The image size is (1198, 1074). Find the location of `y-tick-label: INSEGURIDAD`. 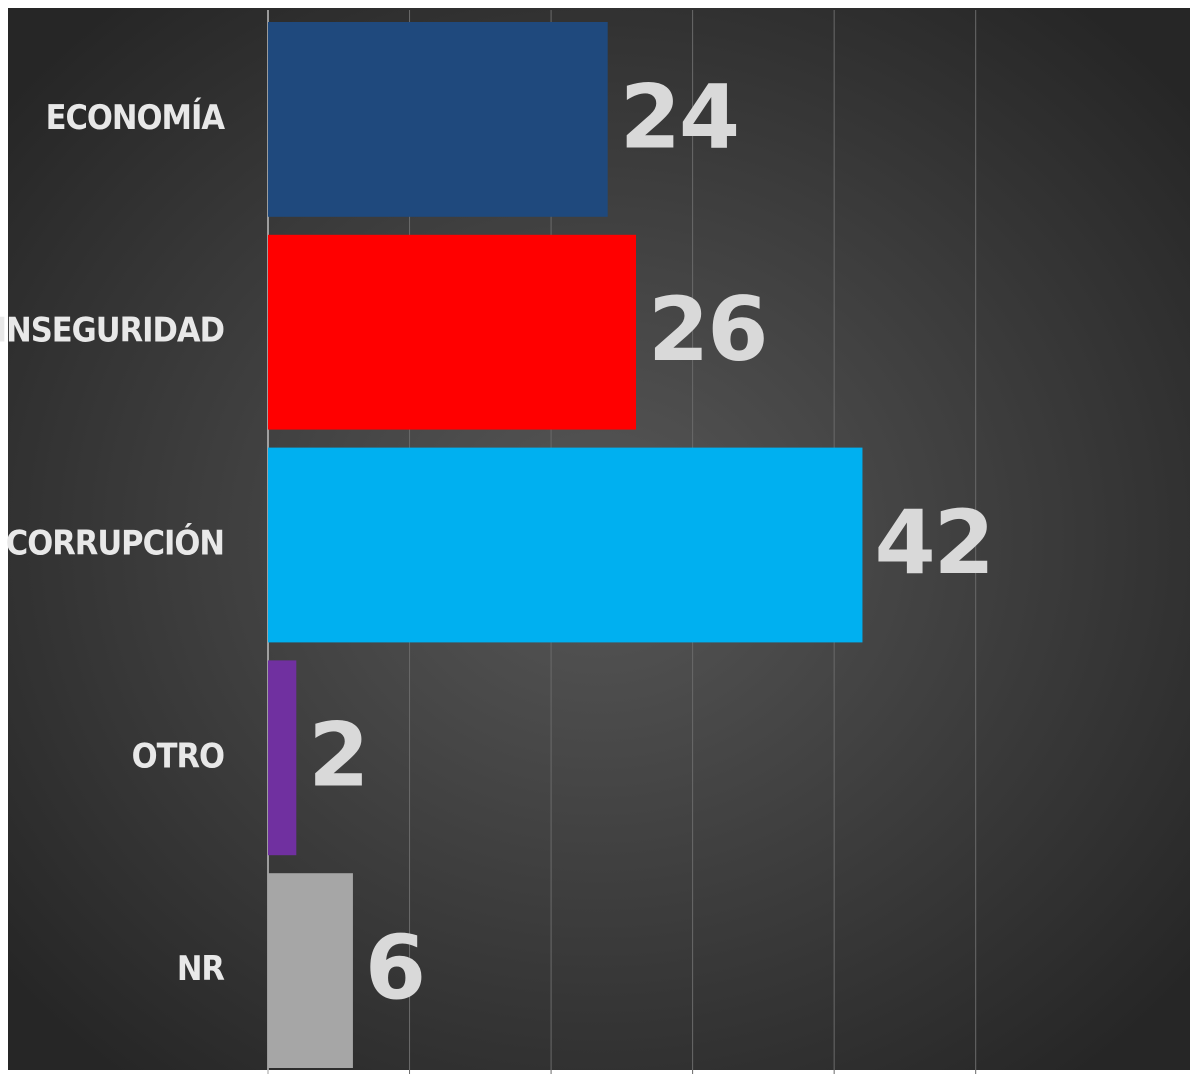

y-tick-label: INSEGURIDAD is located at coordinates (112, 331).